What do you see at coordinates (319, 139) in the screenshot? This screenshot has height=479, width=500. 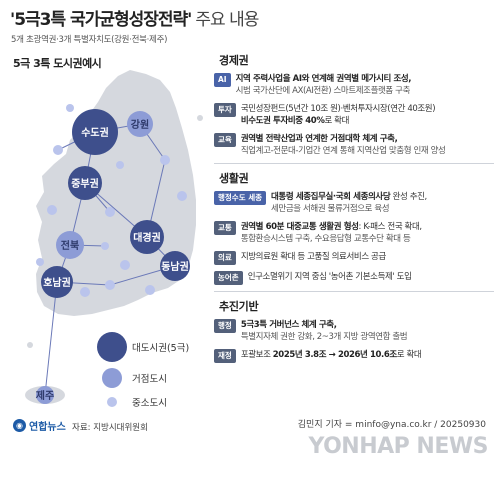 I see `economy-edu-line1: 권역별 전략산업과 연계한 거점대학 체계 구축,` at bounding box center [319, 139].